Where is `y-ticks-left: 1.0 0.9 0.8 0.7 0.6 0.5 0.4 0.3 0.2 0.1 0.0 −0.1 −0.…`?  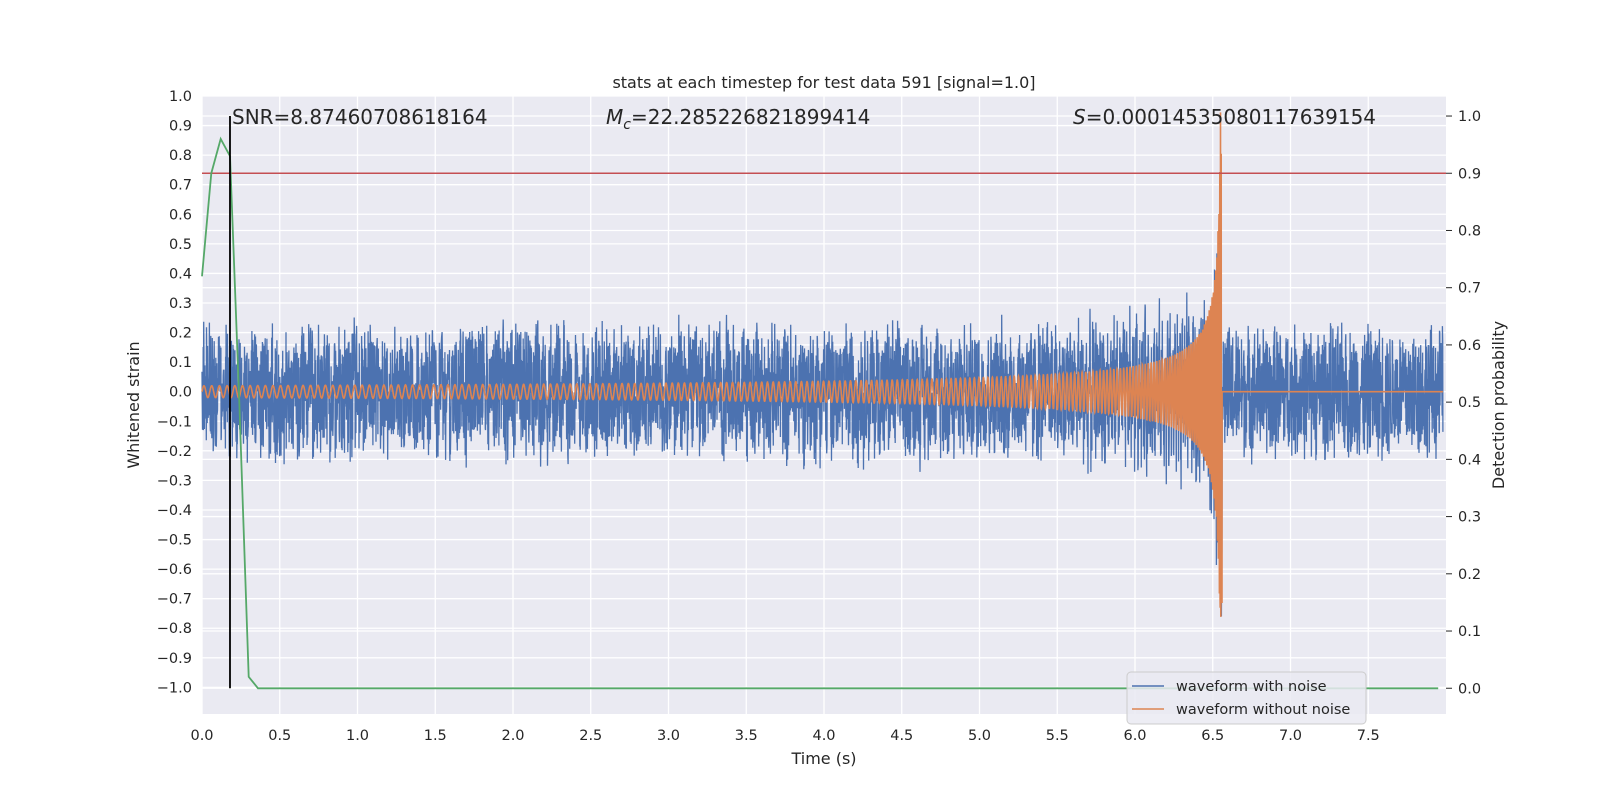
y-ticks-left: 1.0 0.9 0.8 0.7 0.6 0.5 0.4 0.3 0.2 0.1 0.0 −0.1 −0.… is located at coordinates (174, 392).